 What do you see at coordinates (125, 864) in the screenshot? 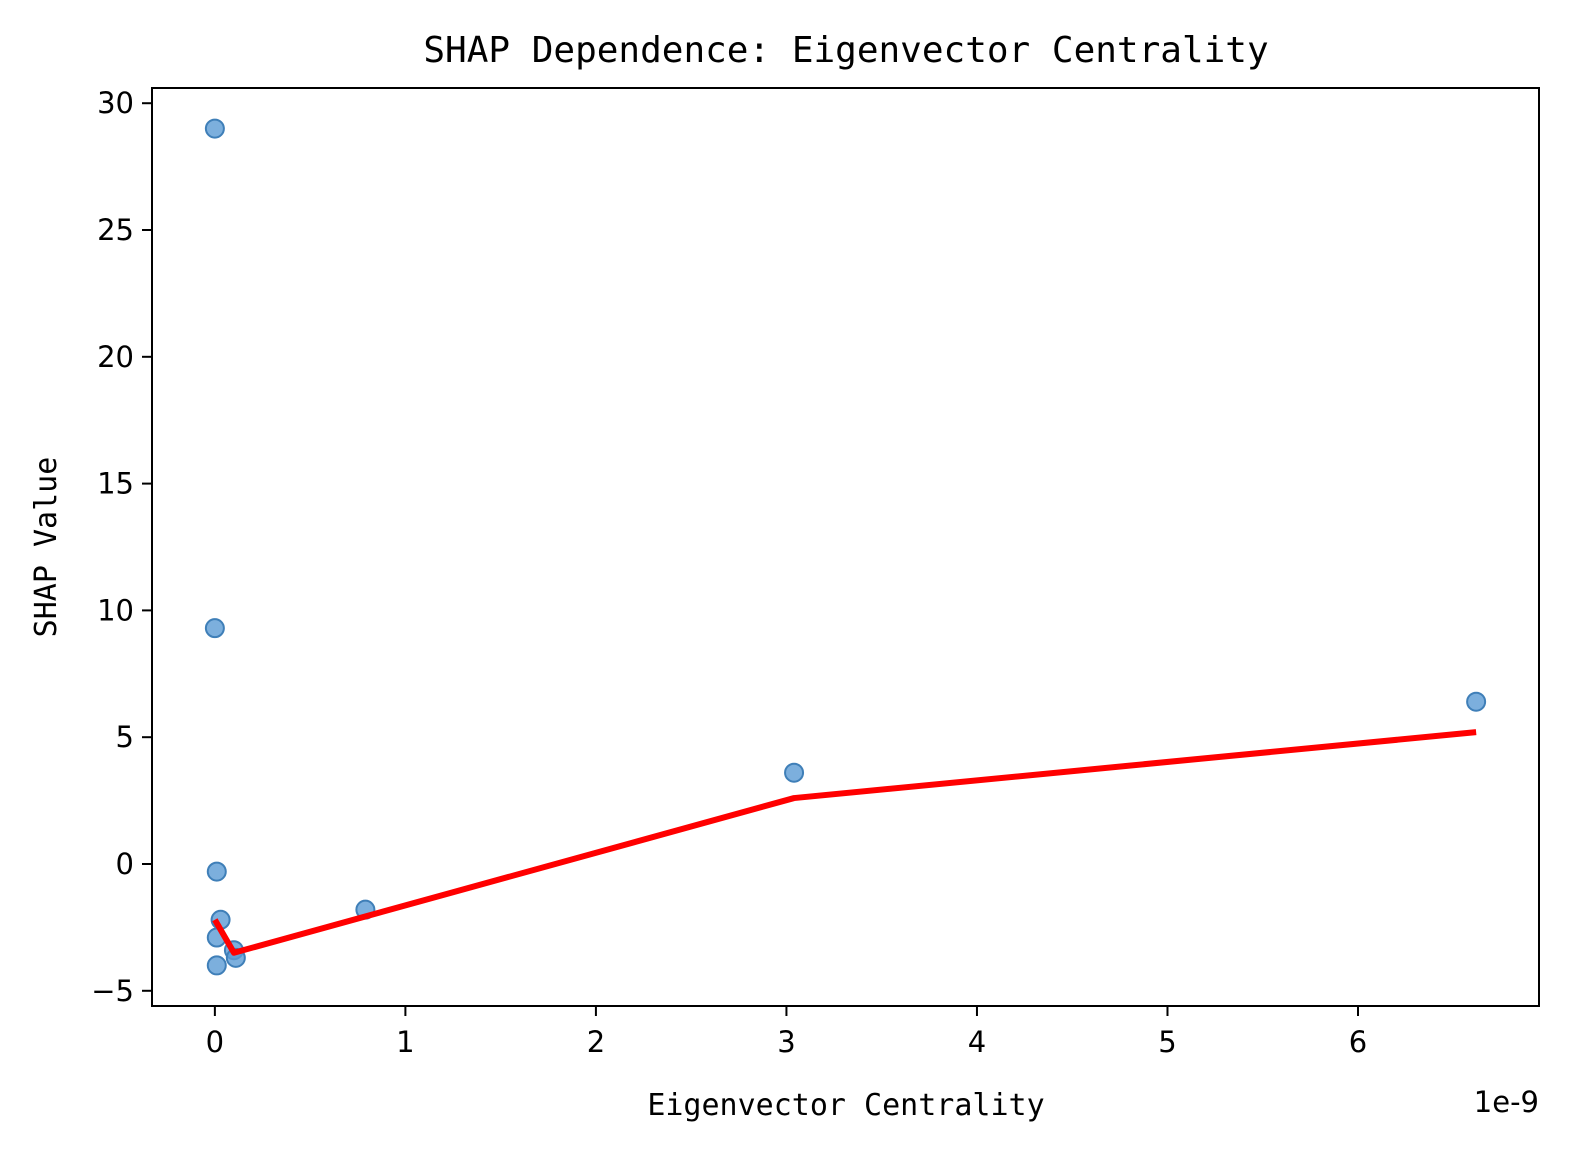
I see `y-tick-label-1: 0` at bounding box center [125, 864].